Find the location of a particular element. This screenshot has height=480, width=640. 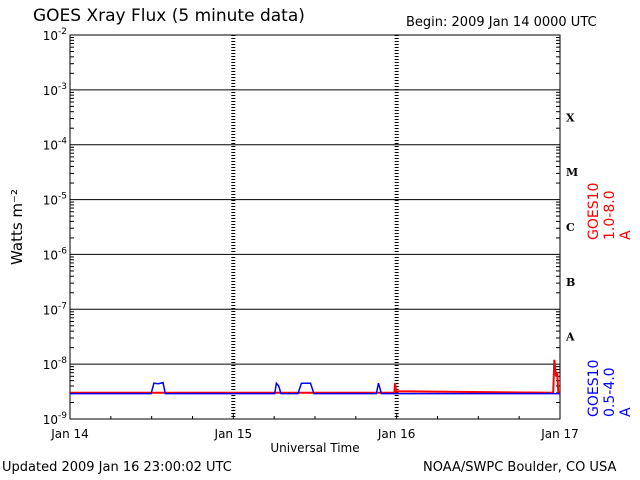

flare-class-label: X is located at coordinates (570, 117).